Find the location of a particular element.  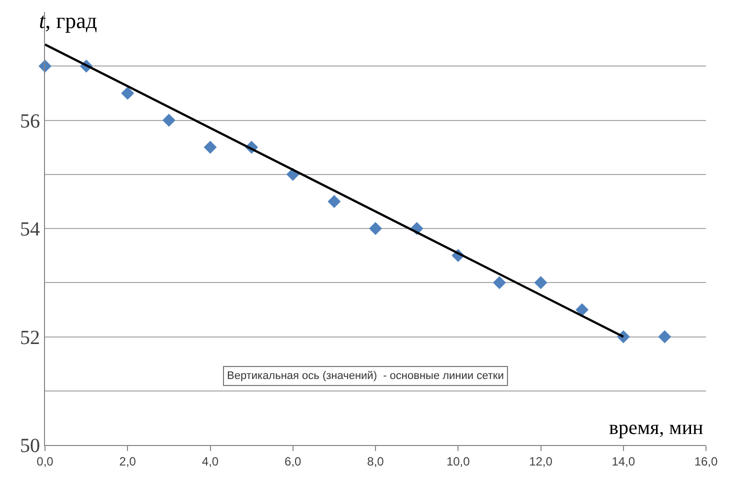

y-tick-label: 50 is located at coordinates (30, 446).